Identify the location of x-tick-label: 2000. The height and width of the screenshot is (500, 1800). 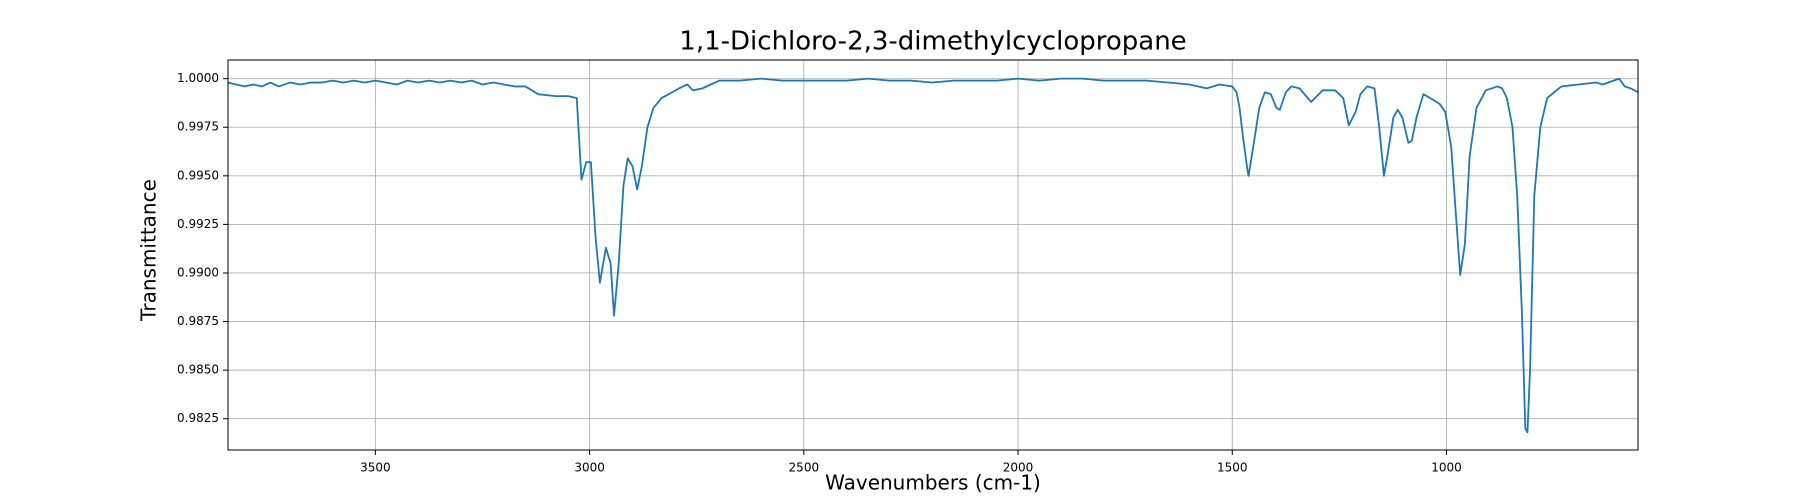
(1018, 468).